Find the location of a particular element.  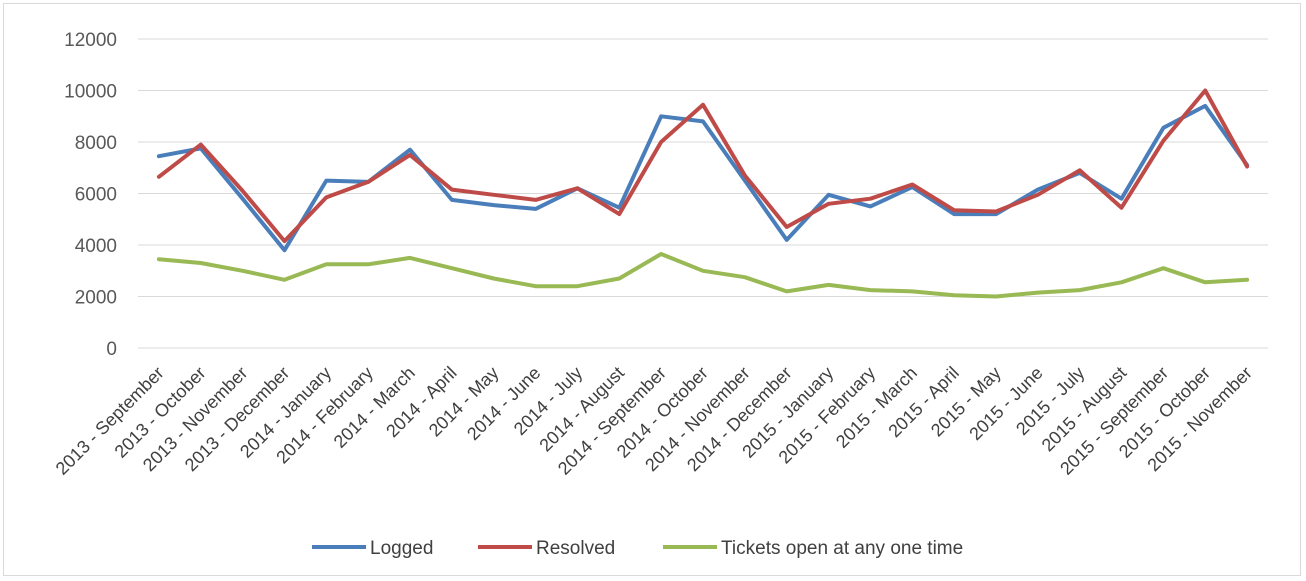

legend-label-2: Tickets open at any one time is located at coordinates (842, 548).